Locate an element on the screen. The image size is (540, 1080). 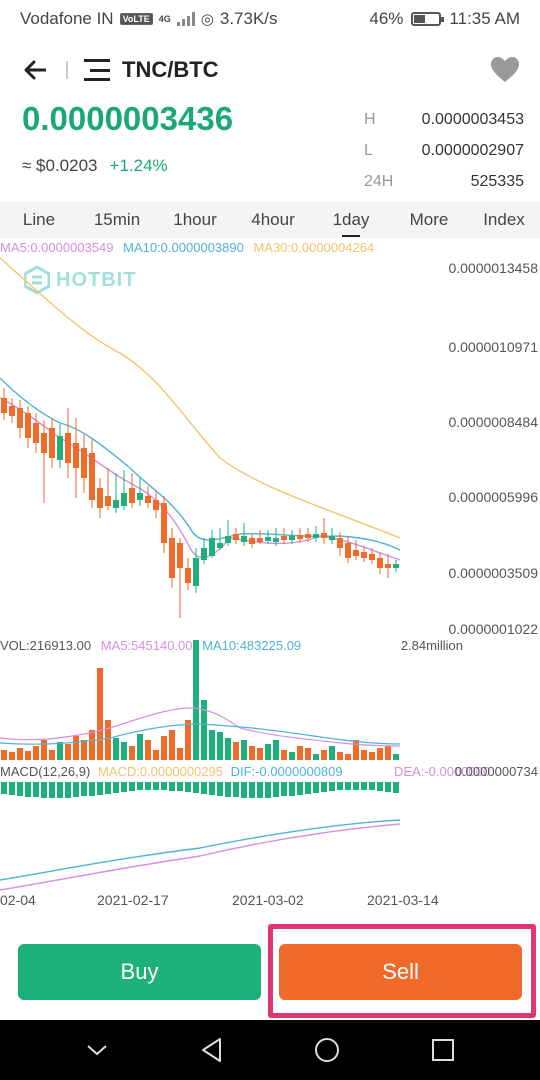
date-label: 02-04 is located at coordinates (18, 900).